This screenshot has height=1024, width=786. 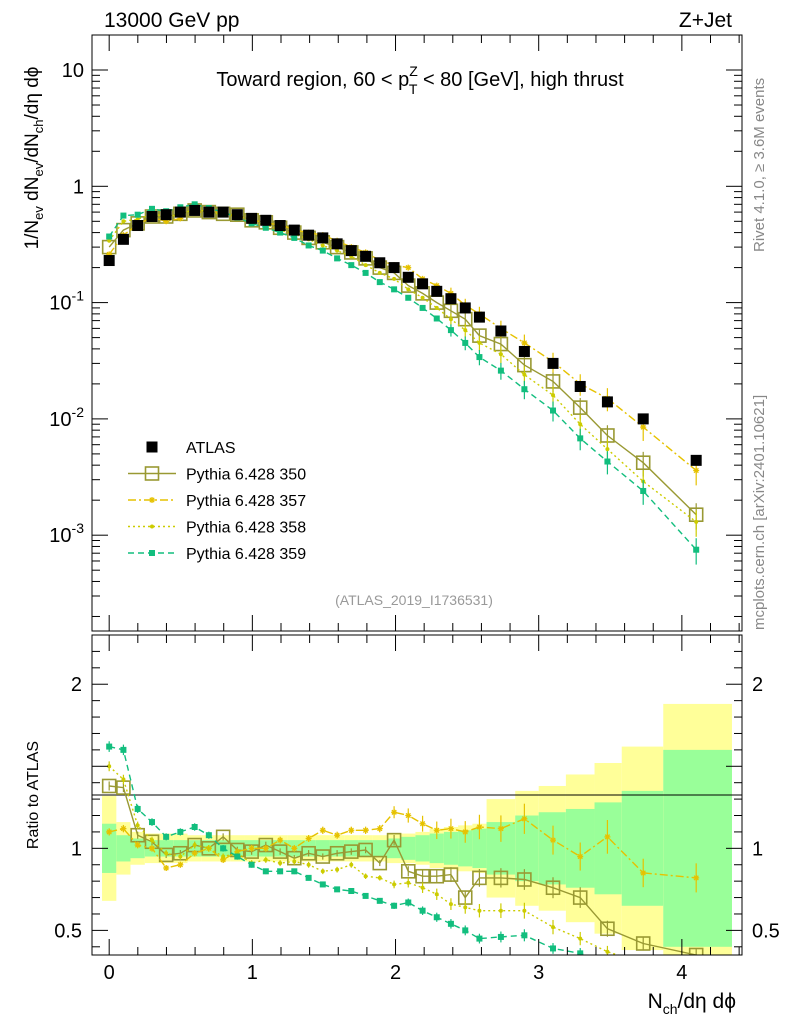 What do you see at coordinates (766, 931) in the screenshot?
I see `ratio-y-tick-label-right: 0.5` at bounding box center [766, 931].